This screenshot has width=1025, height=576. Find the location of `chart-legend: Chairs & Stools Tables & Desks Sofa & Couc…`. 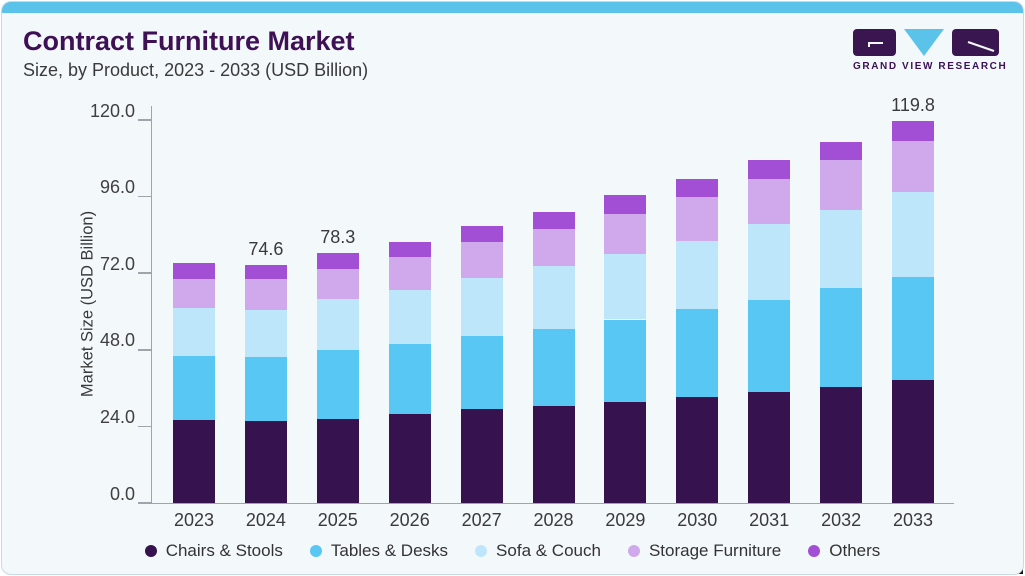

chart-legend: Chairs & Stools Tables & Desks Sofa & Couc… is located at coordinates (512, 551).